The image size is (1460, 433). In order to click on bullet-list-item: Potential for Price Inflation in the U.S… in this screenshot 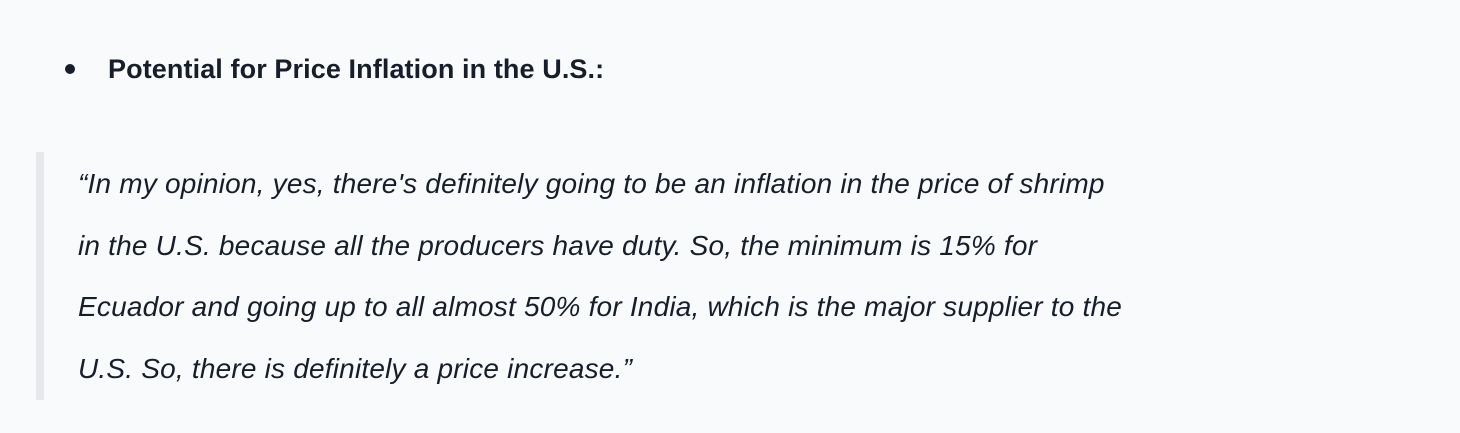, I will do `click(730, 69)`.